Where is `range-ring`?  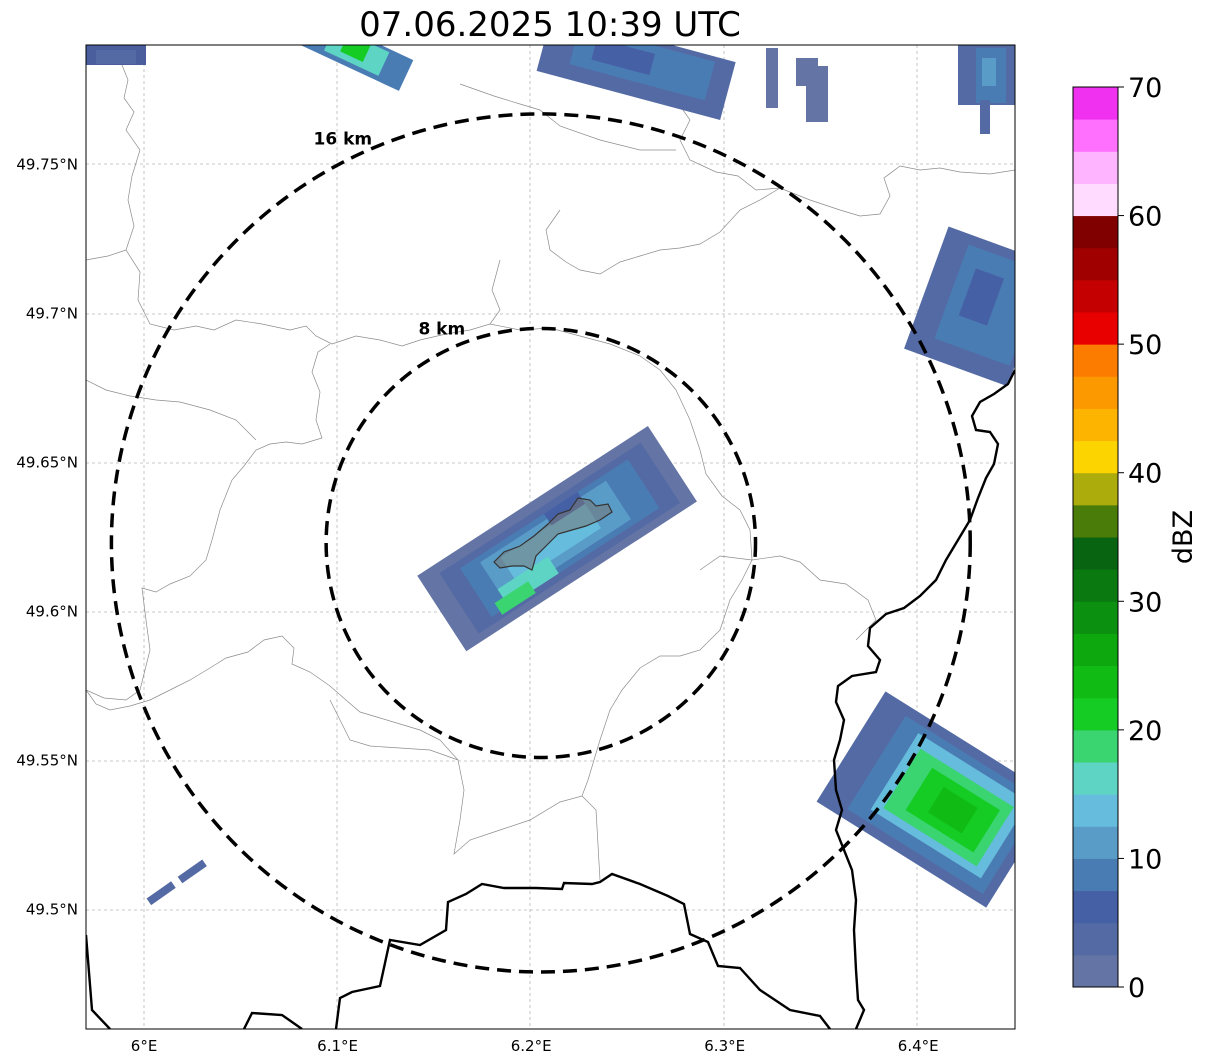 range-ring is located at coordinates (541, 543).